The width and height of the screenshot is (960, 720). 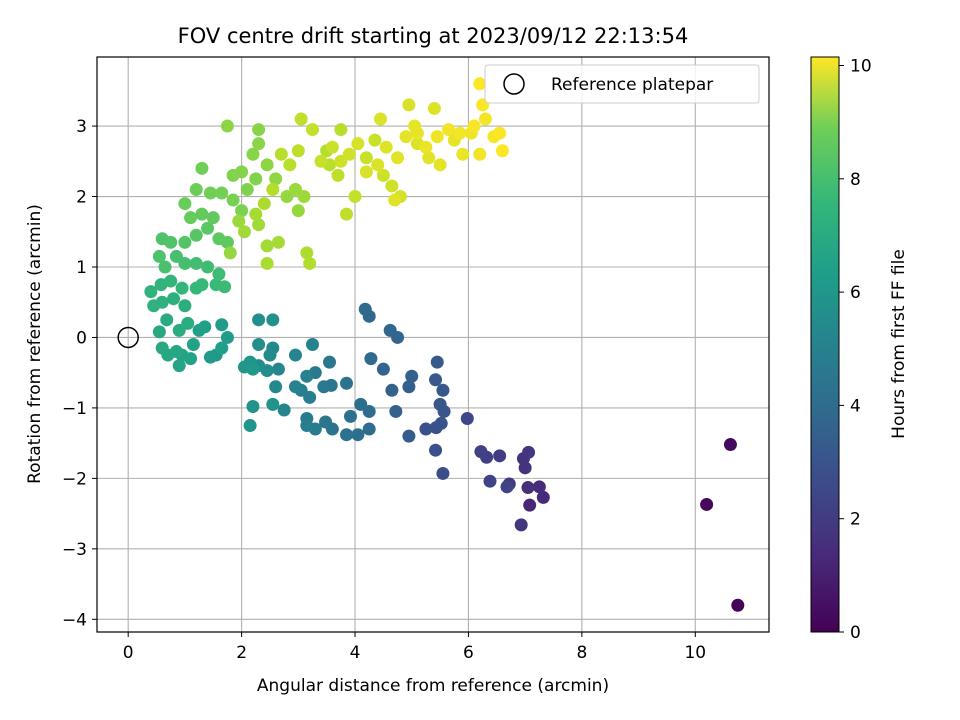 I want to click on y-axis-ticks: −4 −3 −2 −1 0 1 2 3, so click(x=79, y=373).